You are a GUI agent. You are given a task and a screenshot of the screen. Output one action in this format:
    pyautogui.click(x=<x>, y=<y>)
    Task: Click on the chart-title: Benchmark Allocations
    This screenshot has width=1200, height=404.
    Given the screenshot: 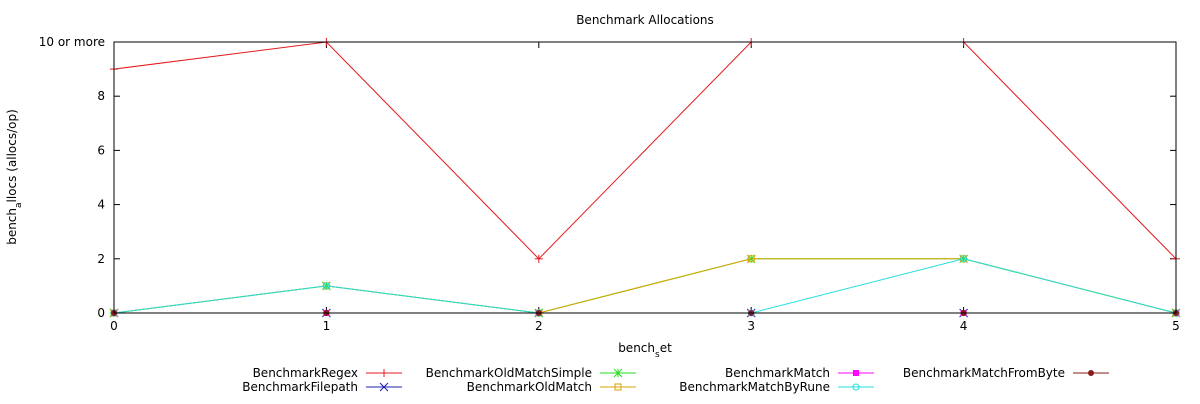 What is the action you would take?
    pyautogui.click(x=645, y=20)
    